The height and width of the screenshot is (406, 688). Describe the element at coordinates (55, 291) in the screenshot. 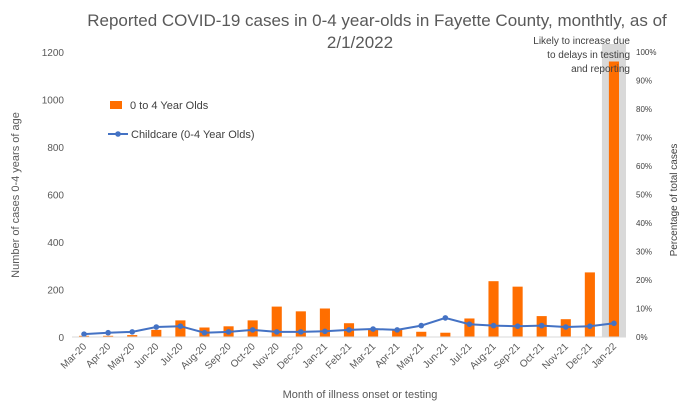

I see `y-tick-label: 200` at that location.